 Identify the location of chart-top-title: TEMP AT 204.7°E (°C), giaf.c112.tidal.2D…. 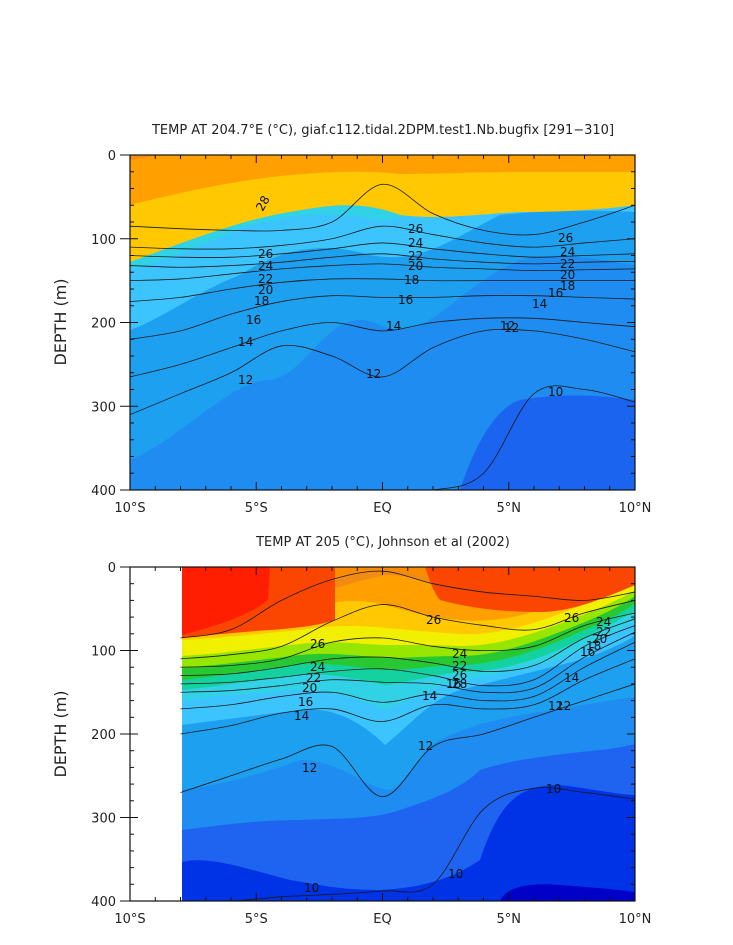
(382, 130).